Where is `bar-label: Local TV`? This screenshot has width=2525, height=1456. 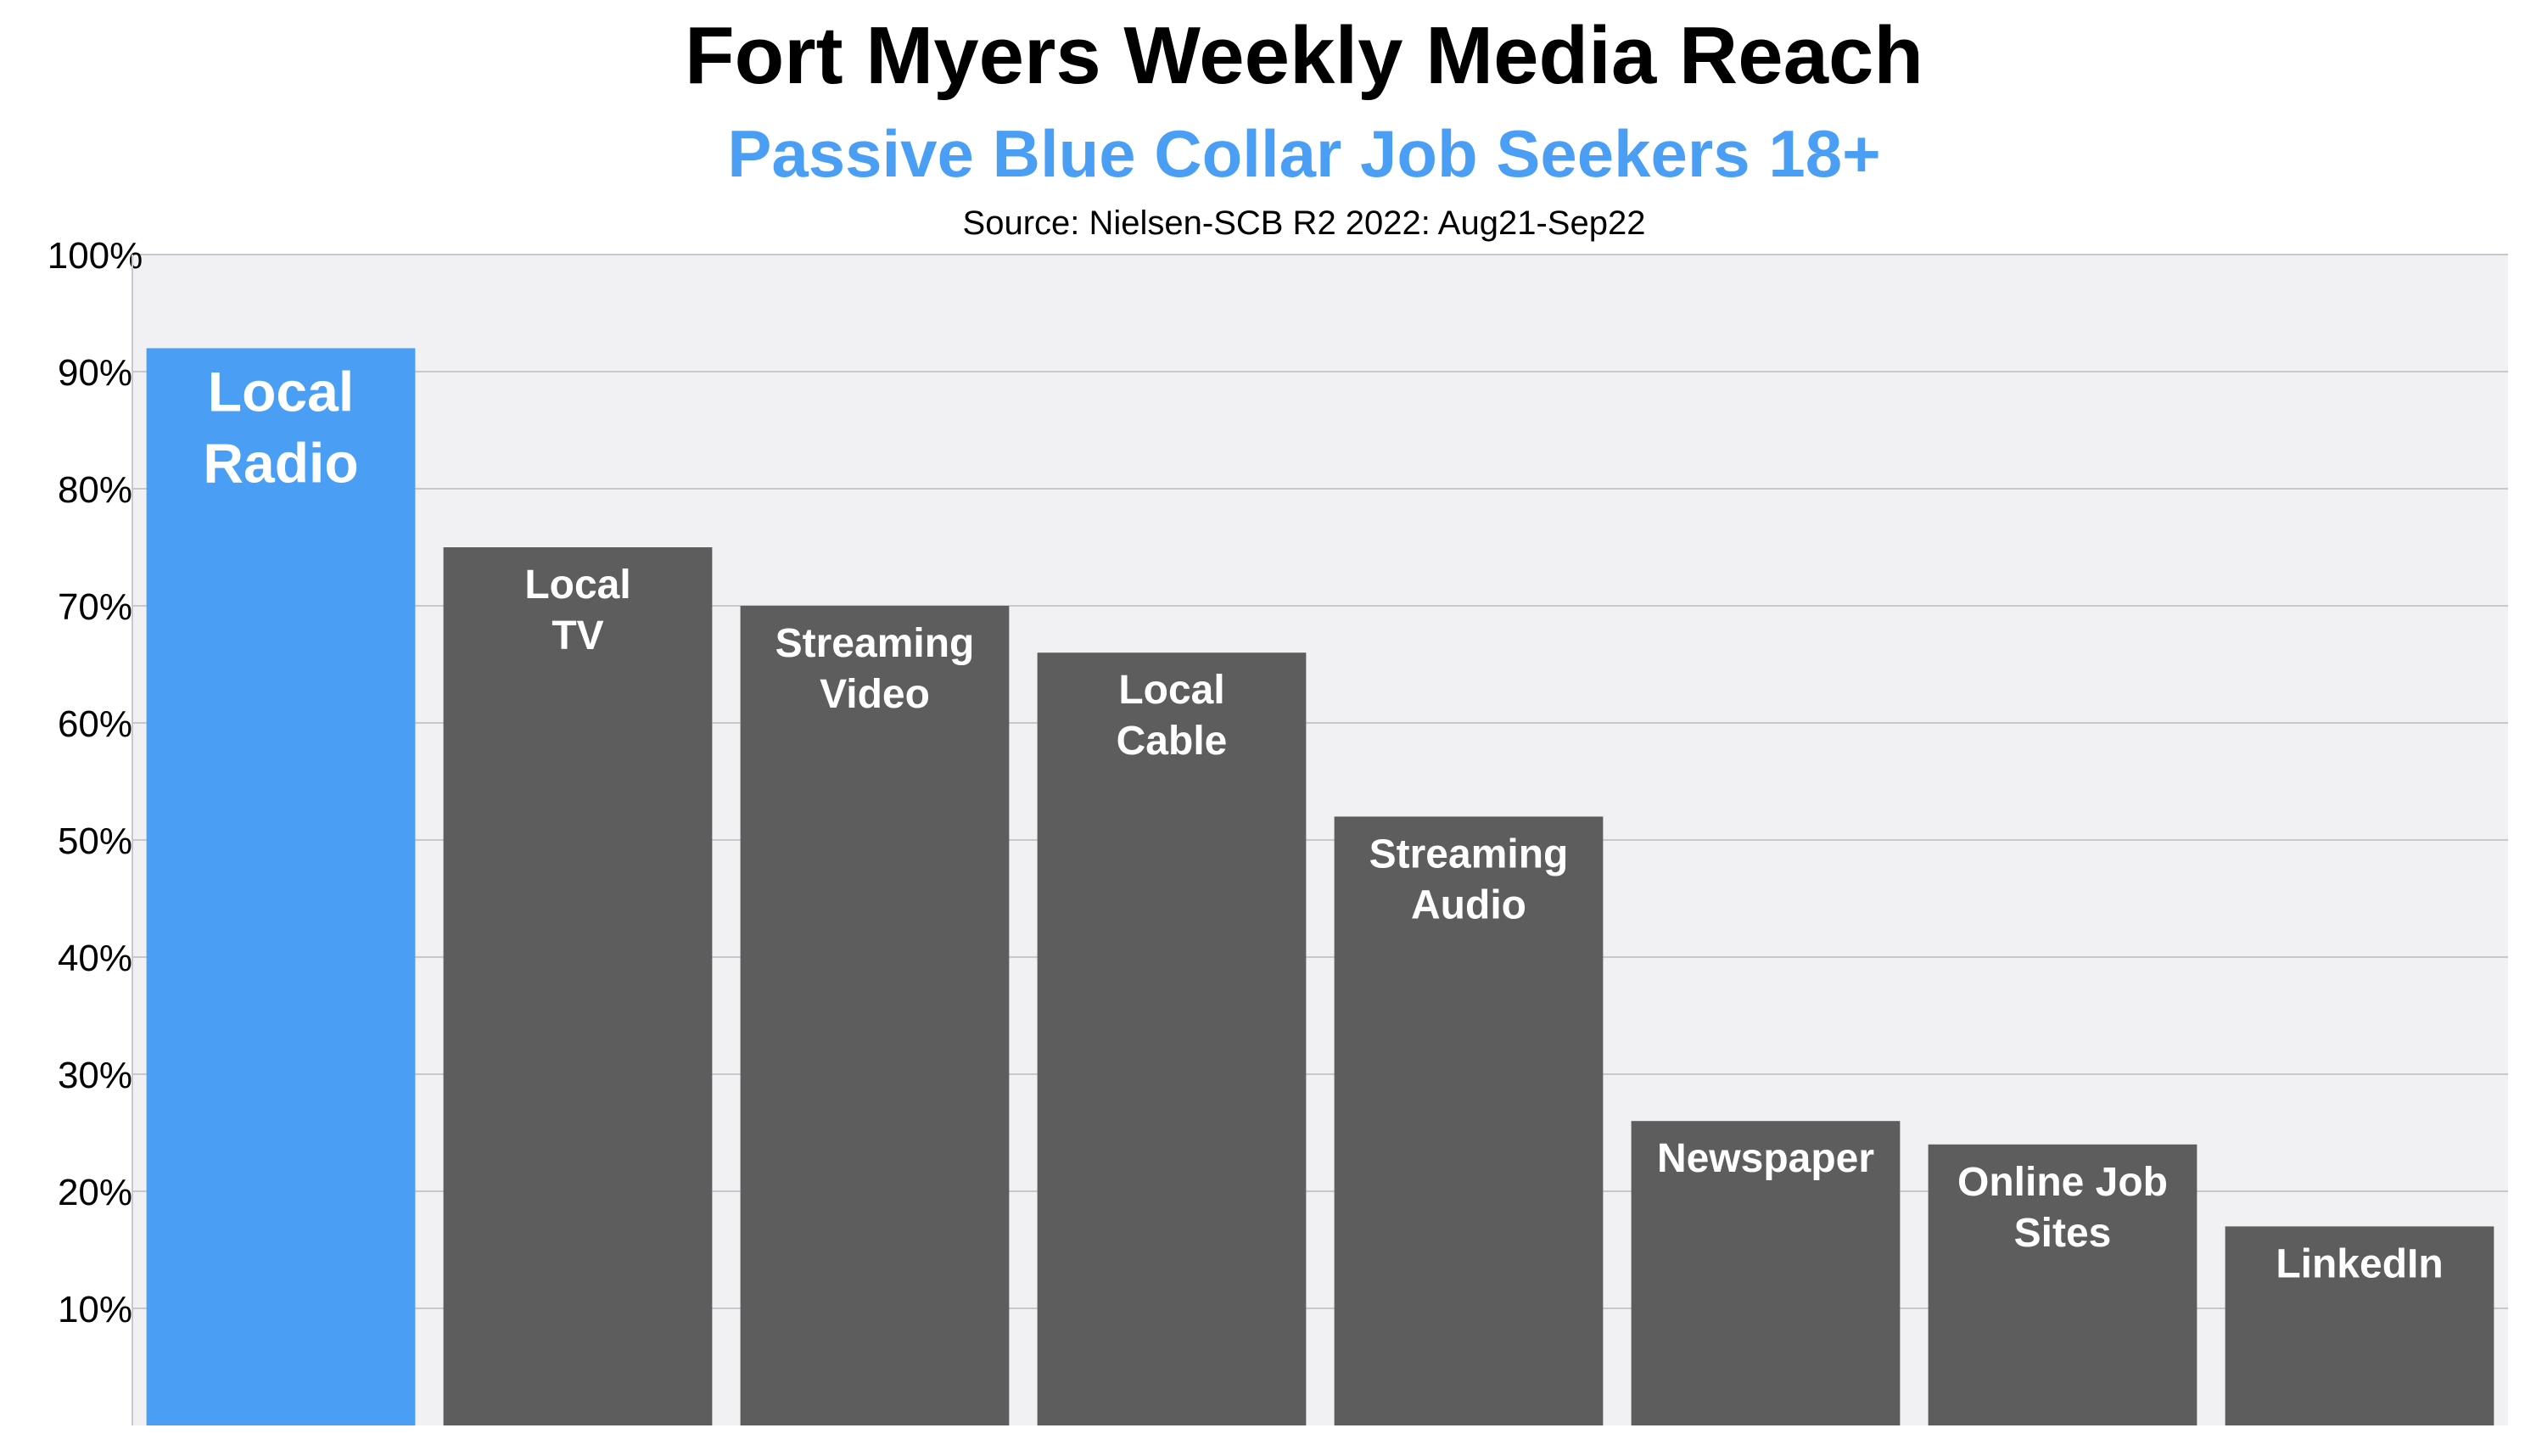
bar-label: Local TV is located at coordinates (577, 610).